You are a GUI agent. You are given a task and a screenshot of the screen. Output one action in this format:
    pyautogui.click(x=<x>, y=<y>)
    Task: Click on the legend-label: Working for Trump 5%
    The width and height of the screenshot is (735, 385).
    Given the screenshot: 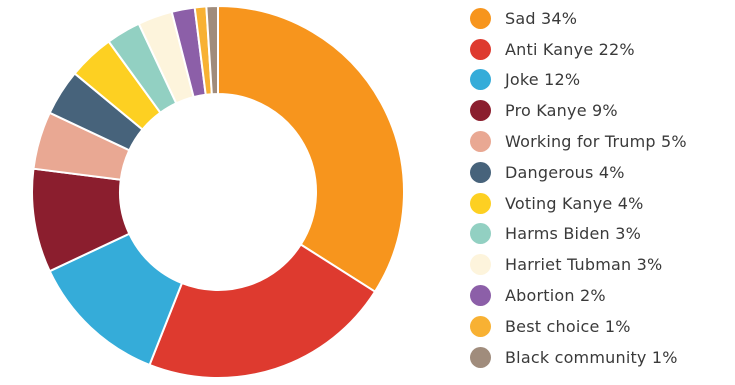 What is the action you would take?
    pyautogui.click(x=596, y=142)
    